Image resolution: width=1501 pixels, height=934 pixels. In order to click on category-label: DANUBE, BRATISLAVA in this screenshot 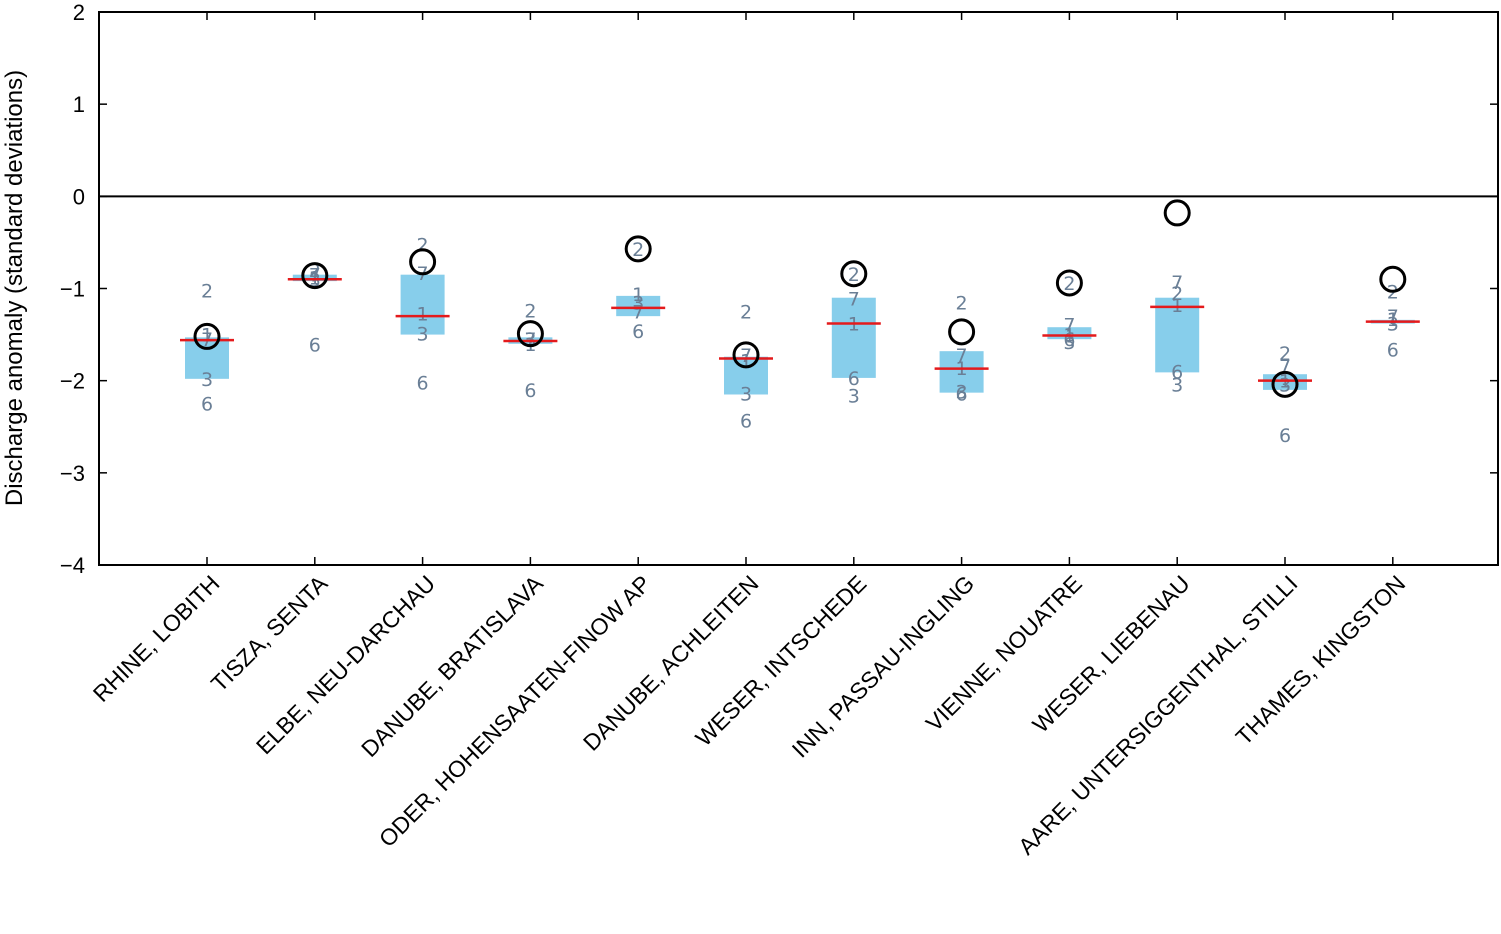, I will do `click(452, 666)`.